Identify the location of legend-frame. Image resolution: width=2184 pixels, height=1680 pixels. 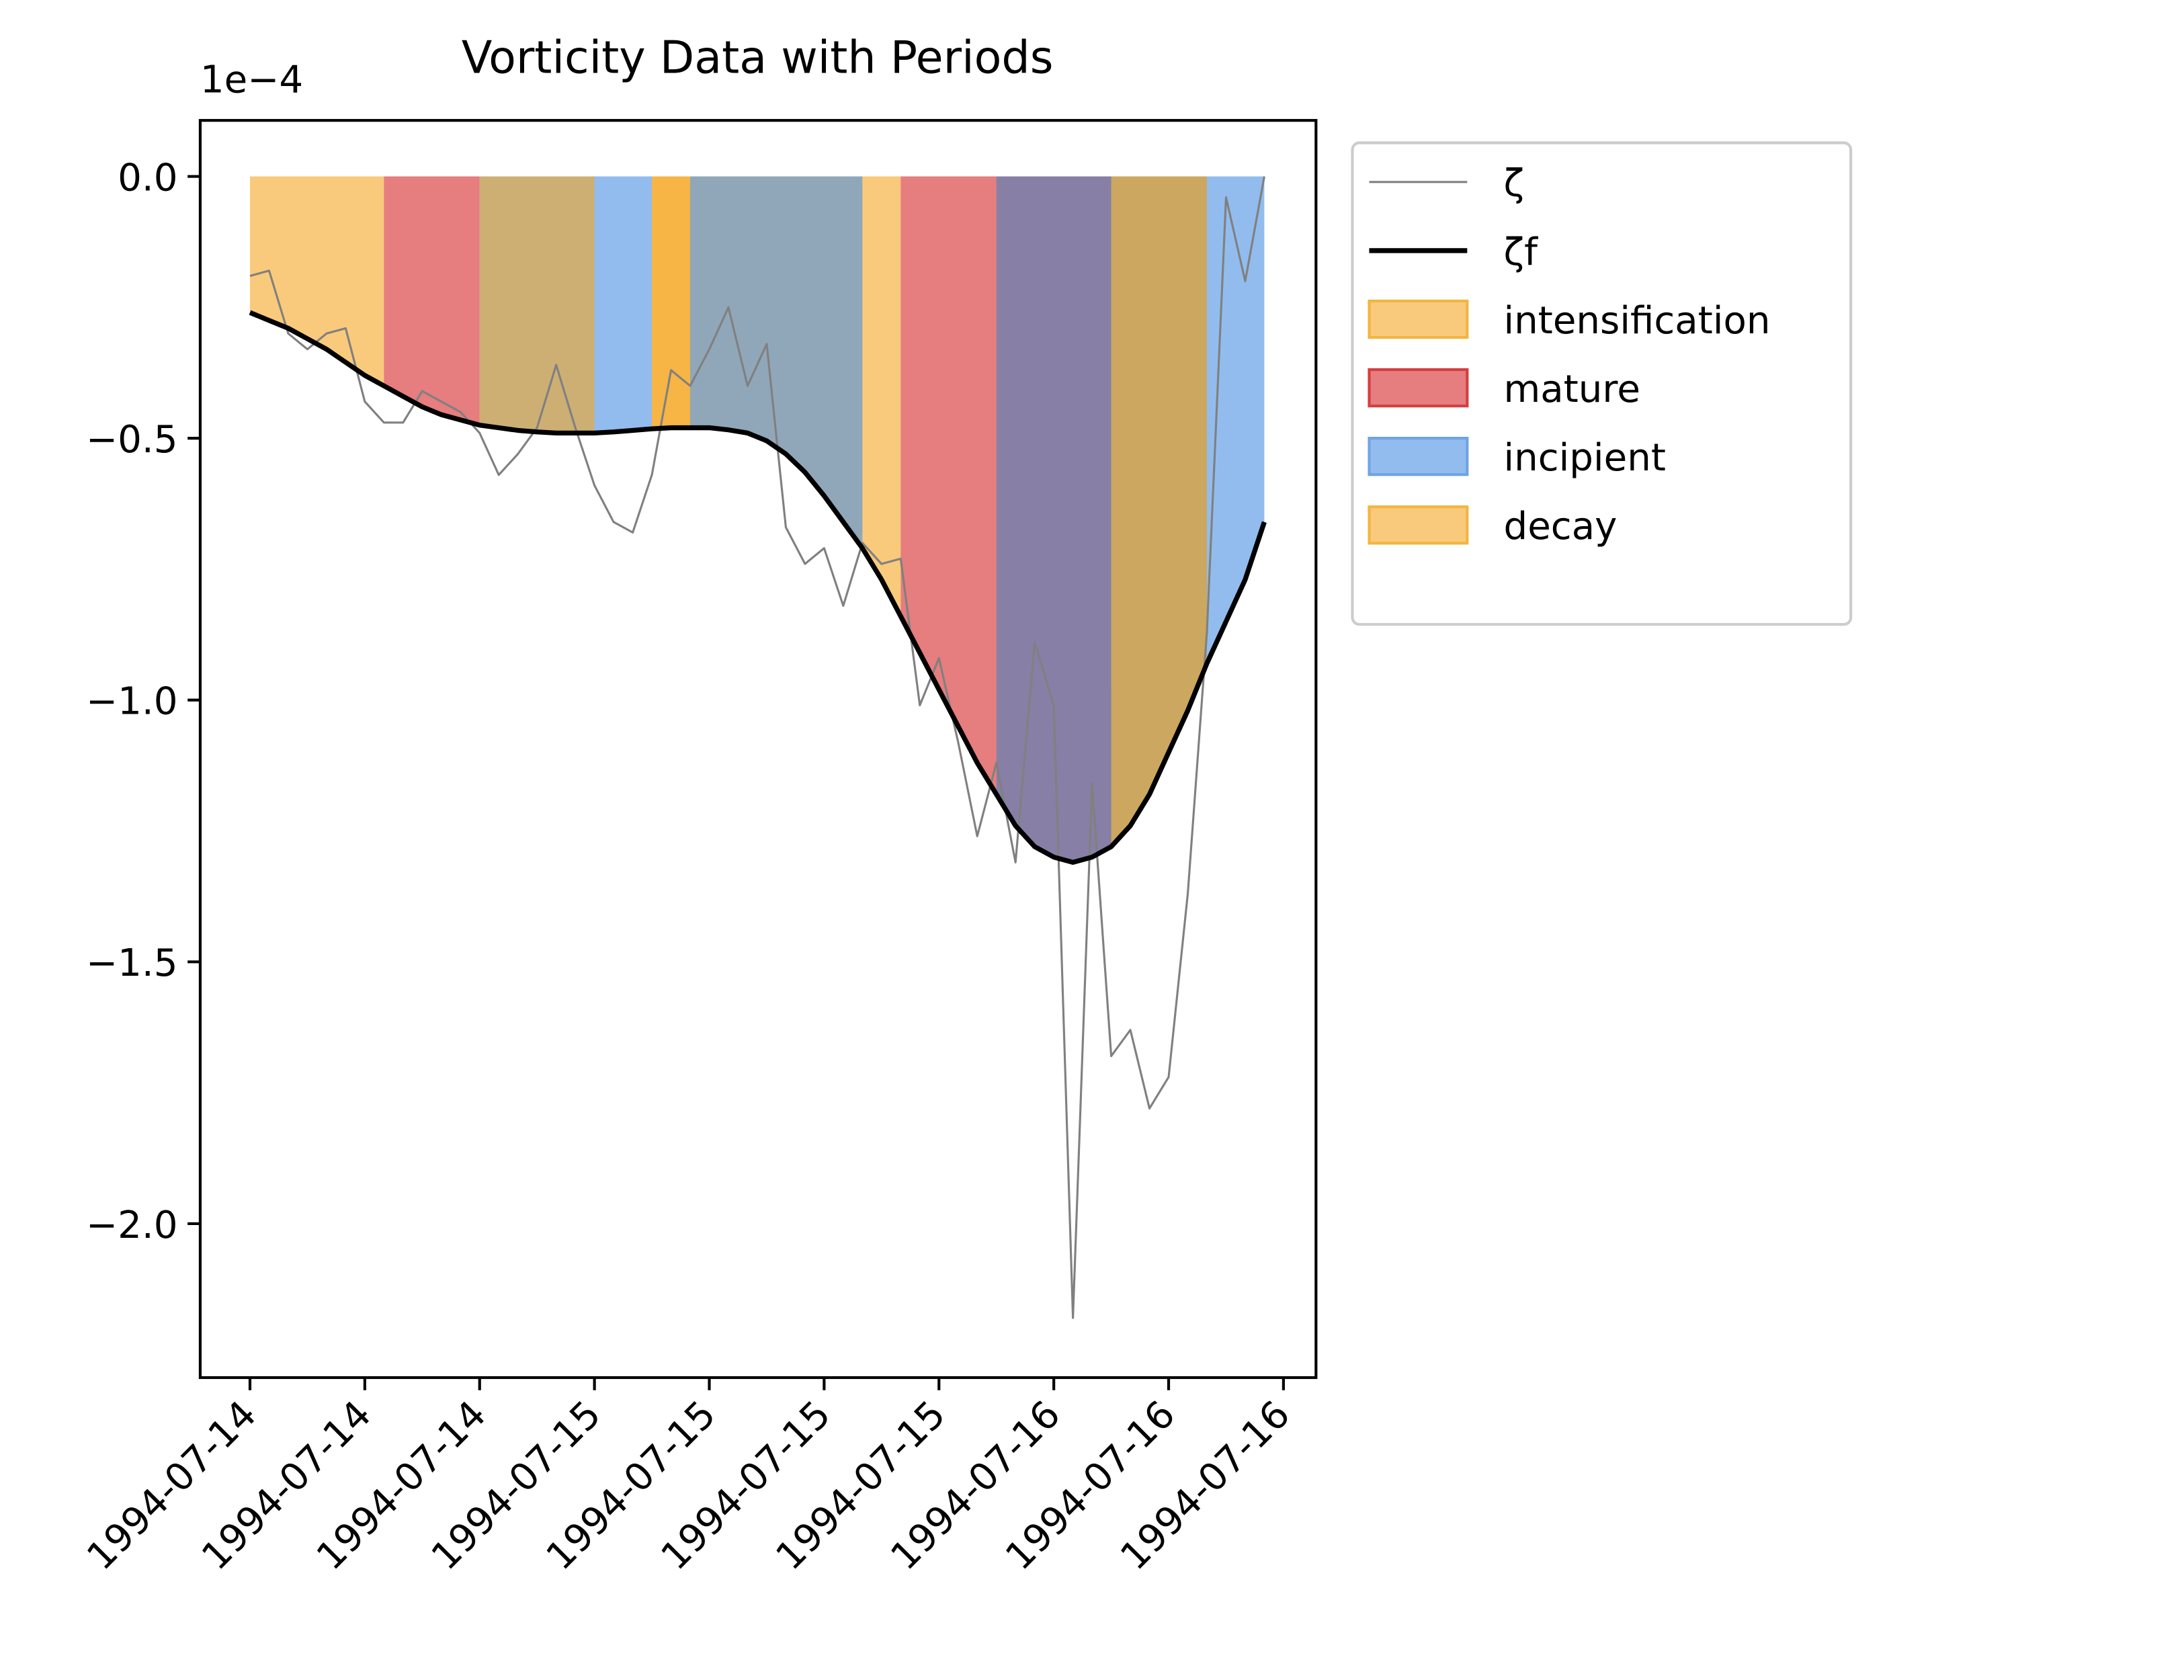
(1602, 384).